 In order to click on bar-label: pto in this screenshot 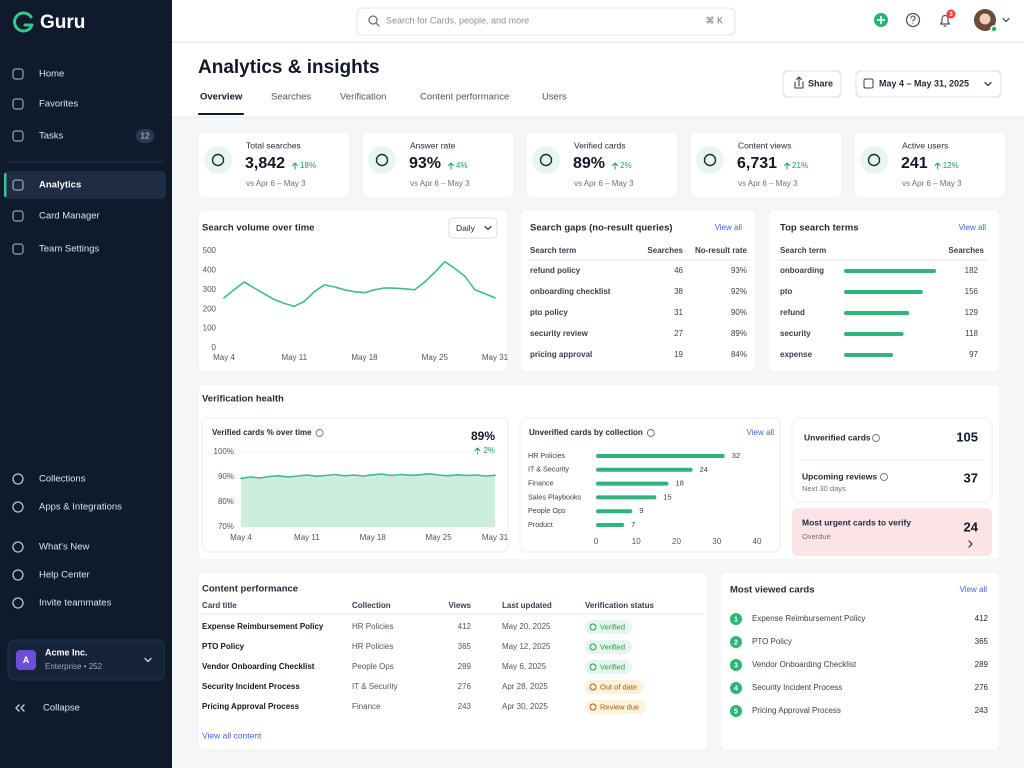, I will do `click(786, 291)`.